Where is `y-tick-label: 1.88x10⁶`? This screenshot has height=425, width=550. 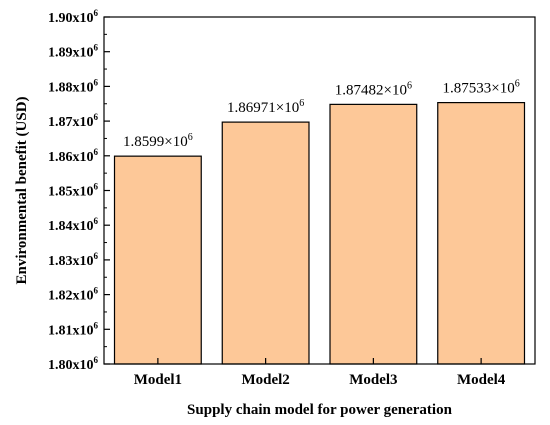
y-tick-label: 1.88x10⁶ is located at coordinates (73, 86).